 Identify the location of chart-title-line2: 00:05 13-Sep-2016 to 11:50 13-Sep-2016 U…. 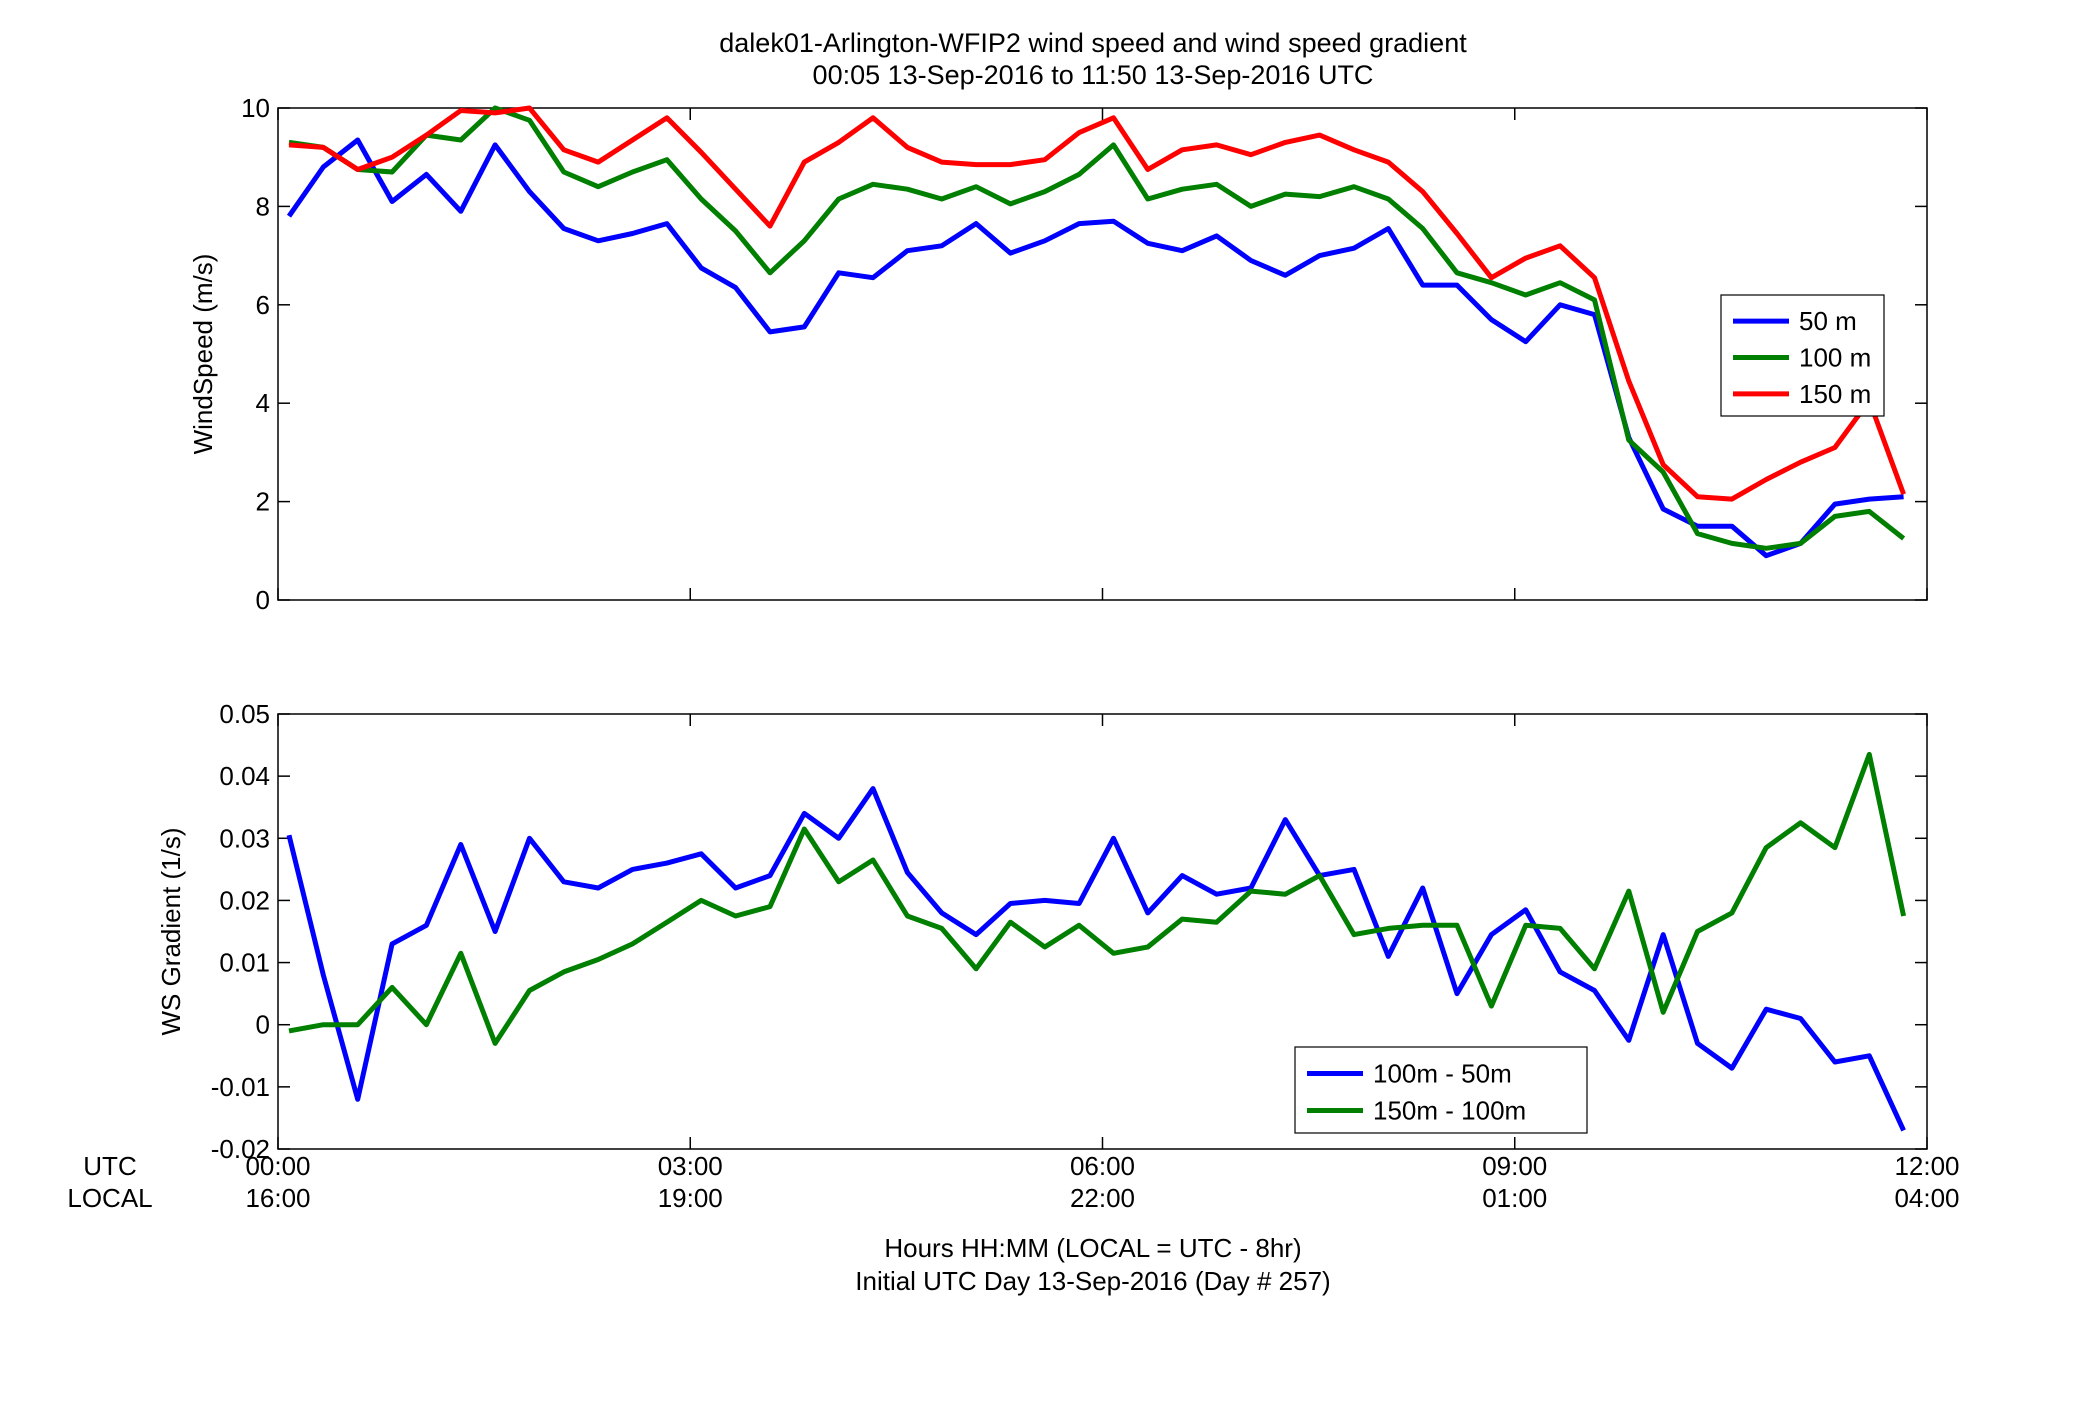
(1093, 75).